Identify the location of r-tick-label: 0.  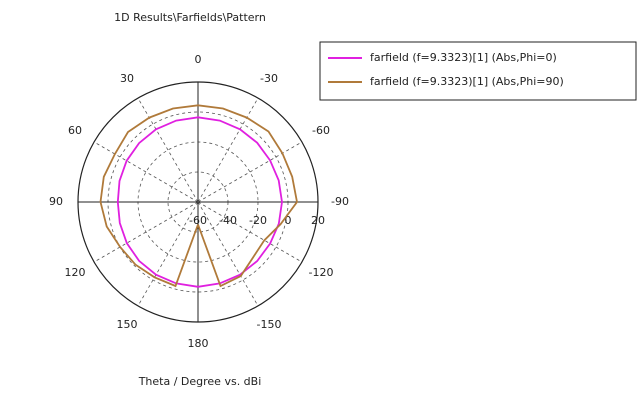
(288, 220).